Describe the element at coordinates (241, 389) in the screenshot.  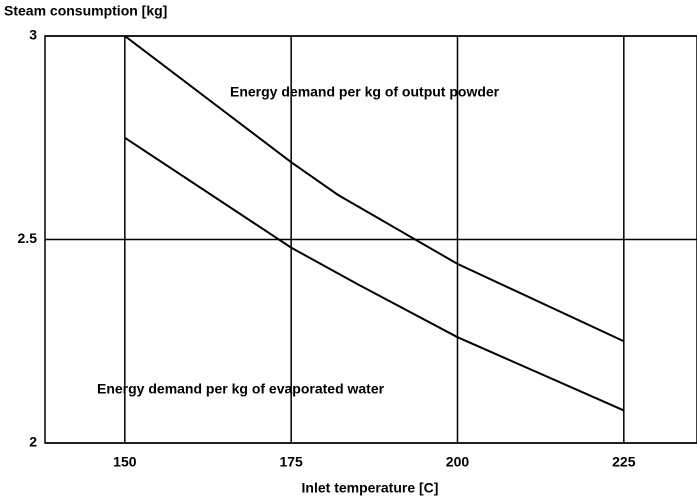
I see `annotation: Energy demand per kg of evaporated water` at that location.